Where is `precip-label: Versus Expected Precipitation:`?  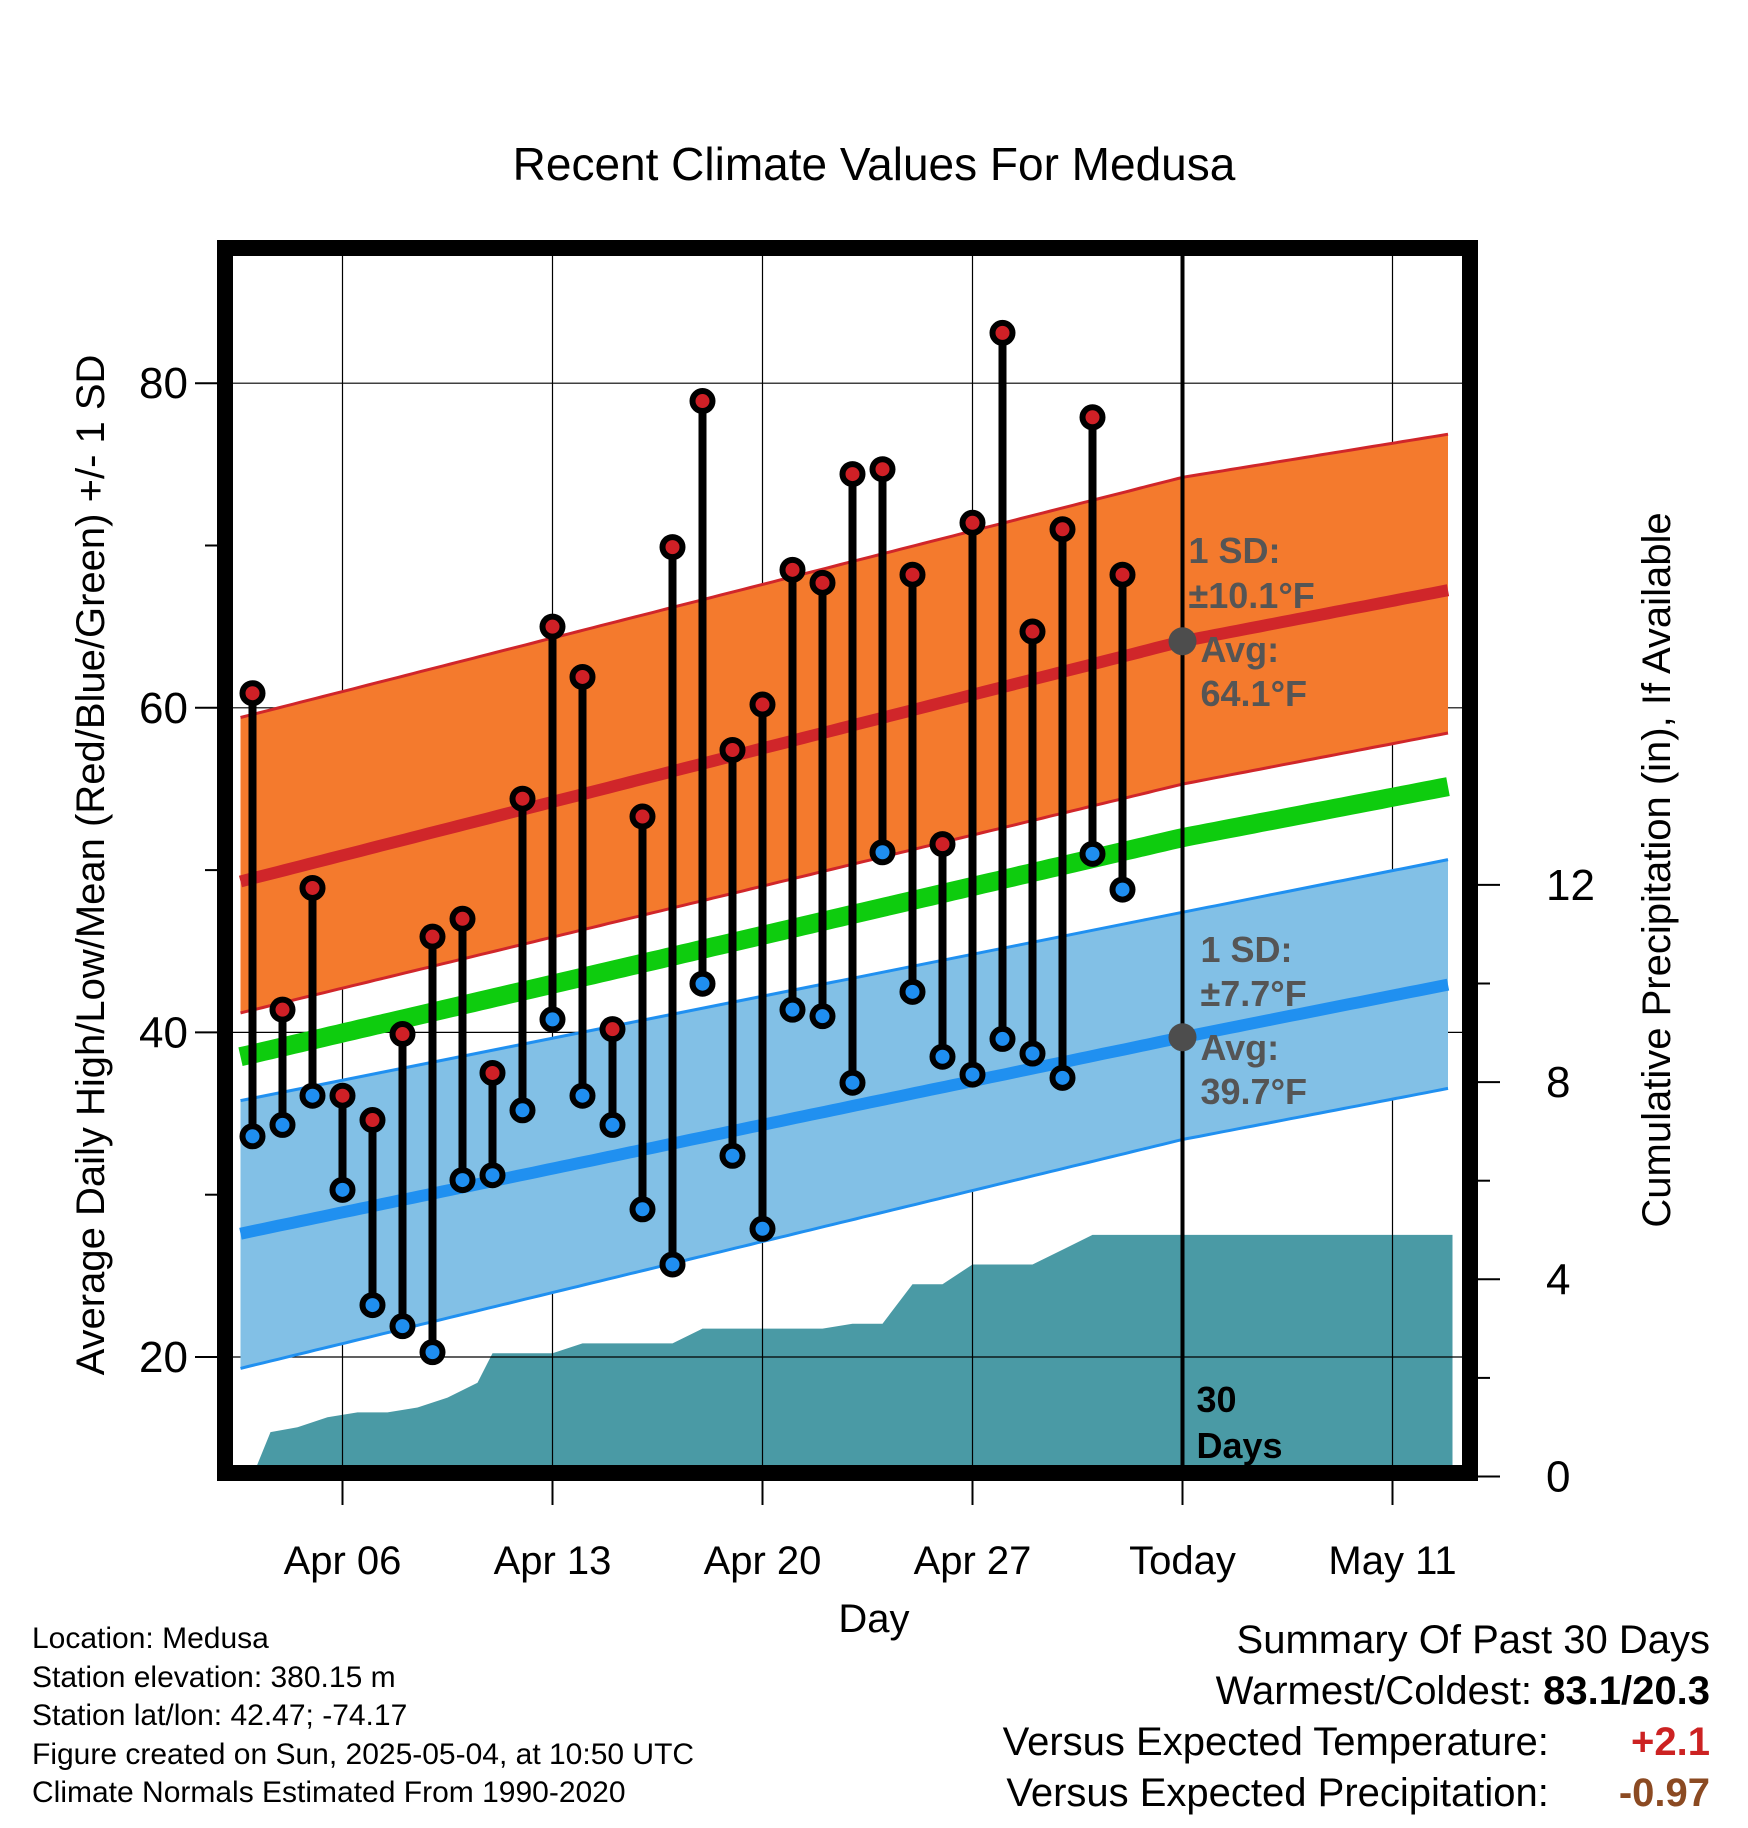 precip-label: Versus Expected Precipitation: is located at coordinates (1277, 1793).